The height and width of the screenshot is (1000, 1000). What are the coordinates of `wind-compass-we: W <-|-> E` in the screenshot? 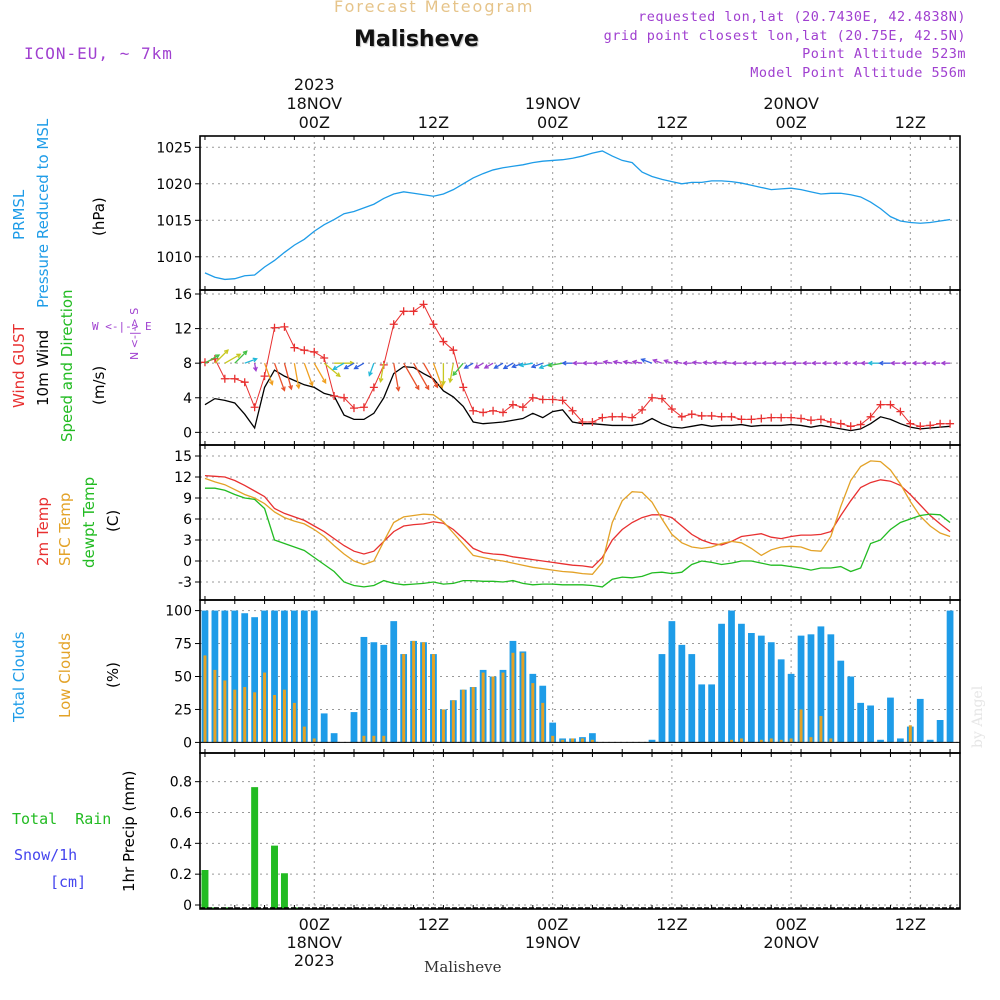 It's located at (122, 326).